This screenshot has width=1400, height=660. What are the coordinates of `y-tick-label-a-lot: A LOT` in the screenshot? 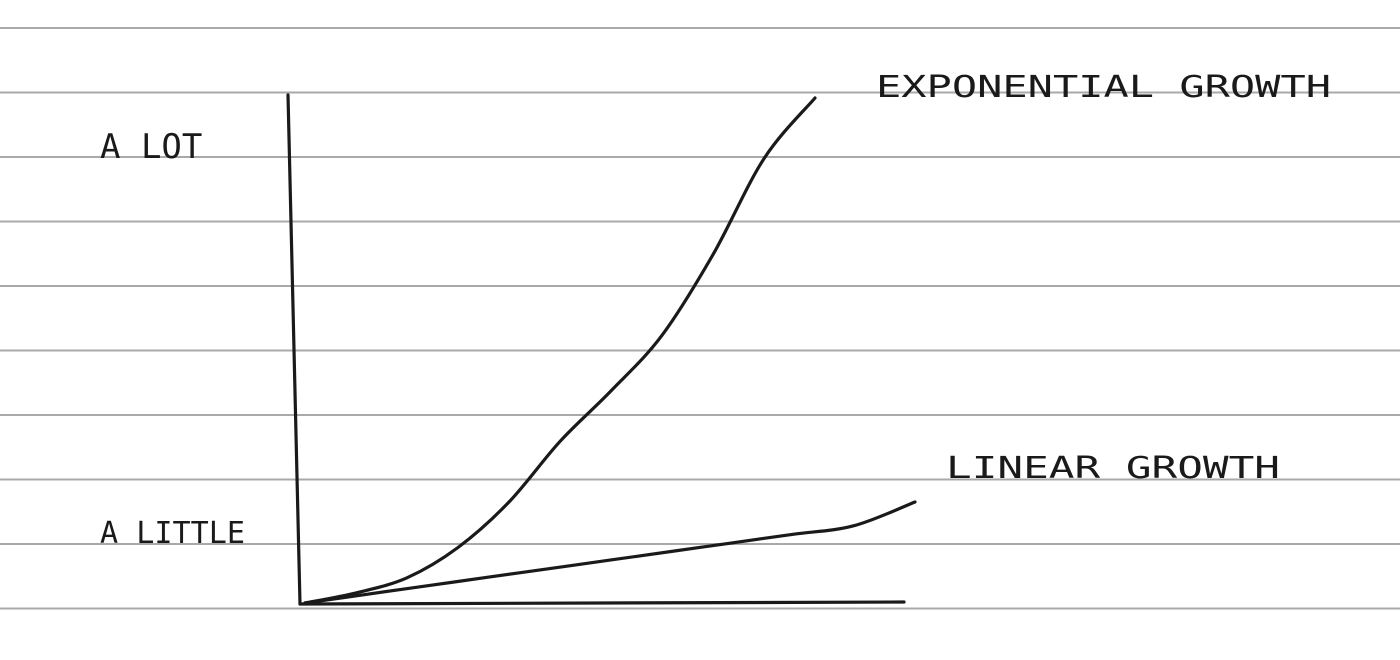 It's located at (151, 147).